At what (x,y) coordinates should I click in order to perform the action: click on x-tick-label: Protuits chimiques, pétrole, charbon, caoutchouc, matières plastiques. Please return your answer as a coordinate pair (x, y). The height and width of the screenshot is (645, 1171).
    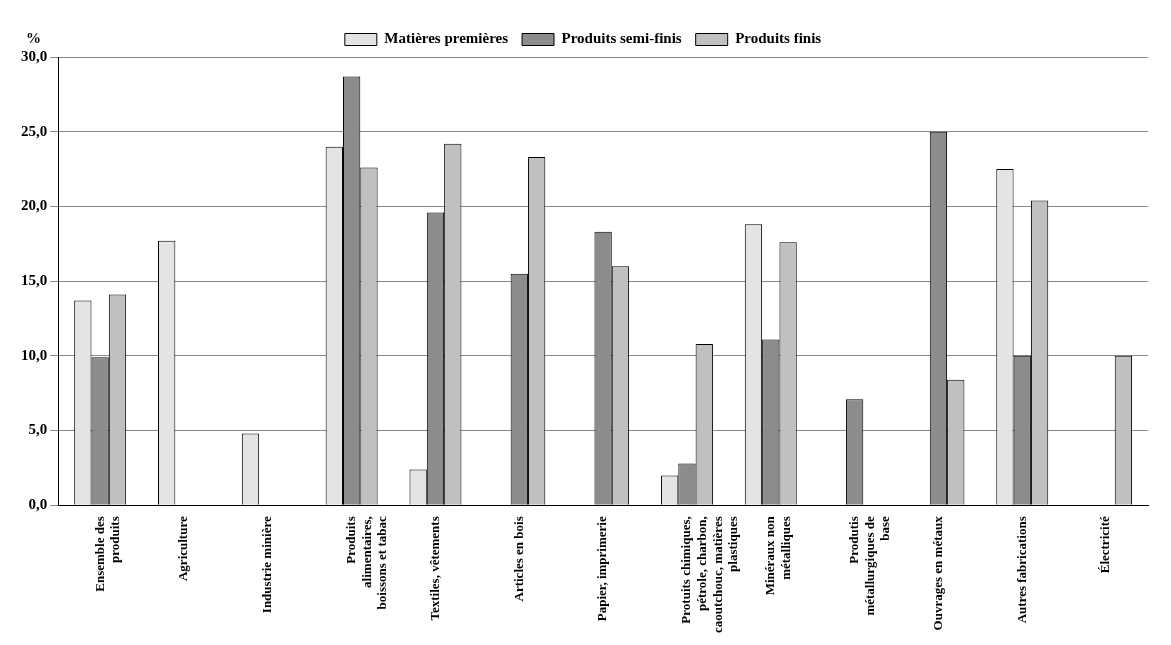
    Looking at the image, I should click on (709, 574).